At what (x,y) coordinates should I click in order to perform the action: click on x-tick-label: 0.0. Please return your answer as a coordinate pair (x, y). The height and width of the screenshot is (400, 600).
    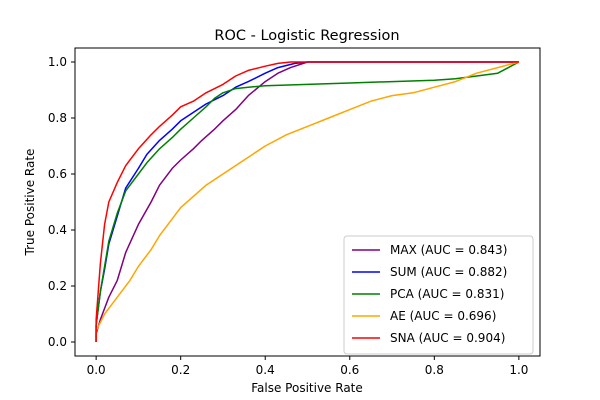
    Looking at the image, I should click on (96, 370).